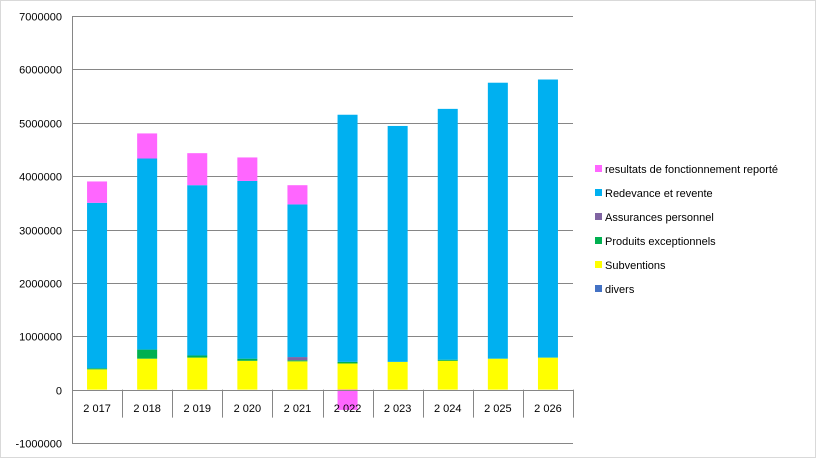 The height and width of the screenshot is (458, 816). I want to click on legend-label-produits-exceptionnels: Produits exceptionnels, so click(660, 242).